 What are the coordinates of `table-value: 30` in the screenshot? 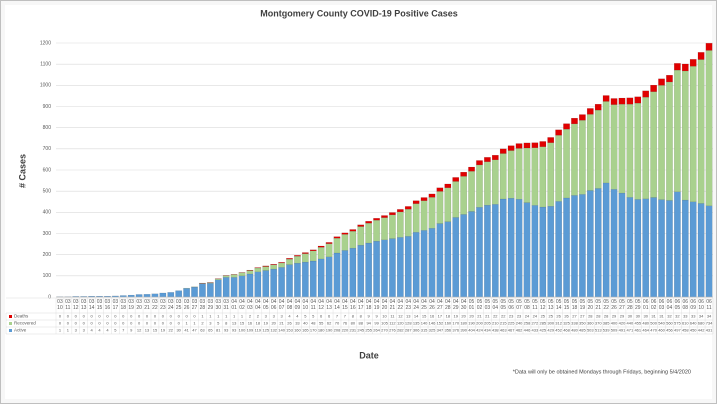 It's located at (638, 316).